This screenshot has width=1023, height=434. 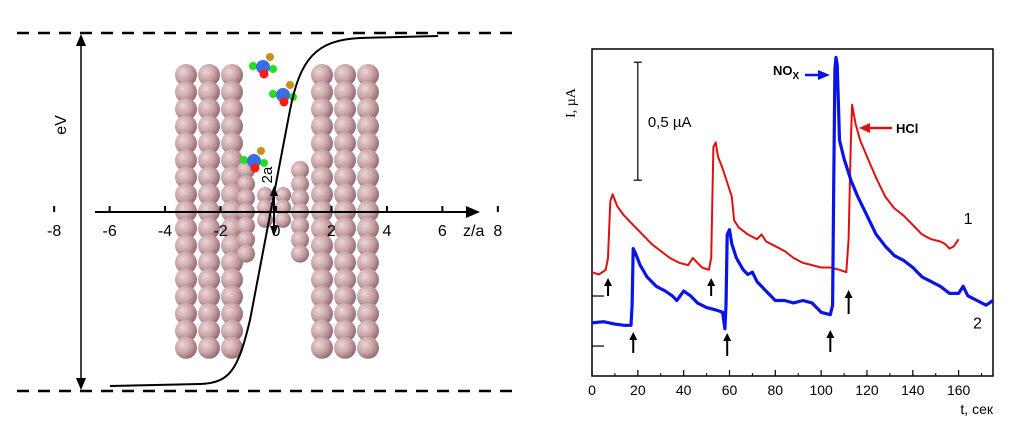 I want to click on scale-bar-label: 0,5 µA, so click(x=670, y=122).